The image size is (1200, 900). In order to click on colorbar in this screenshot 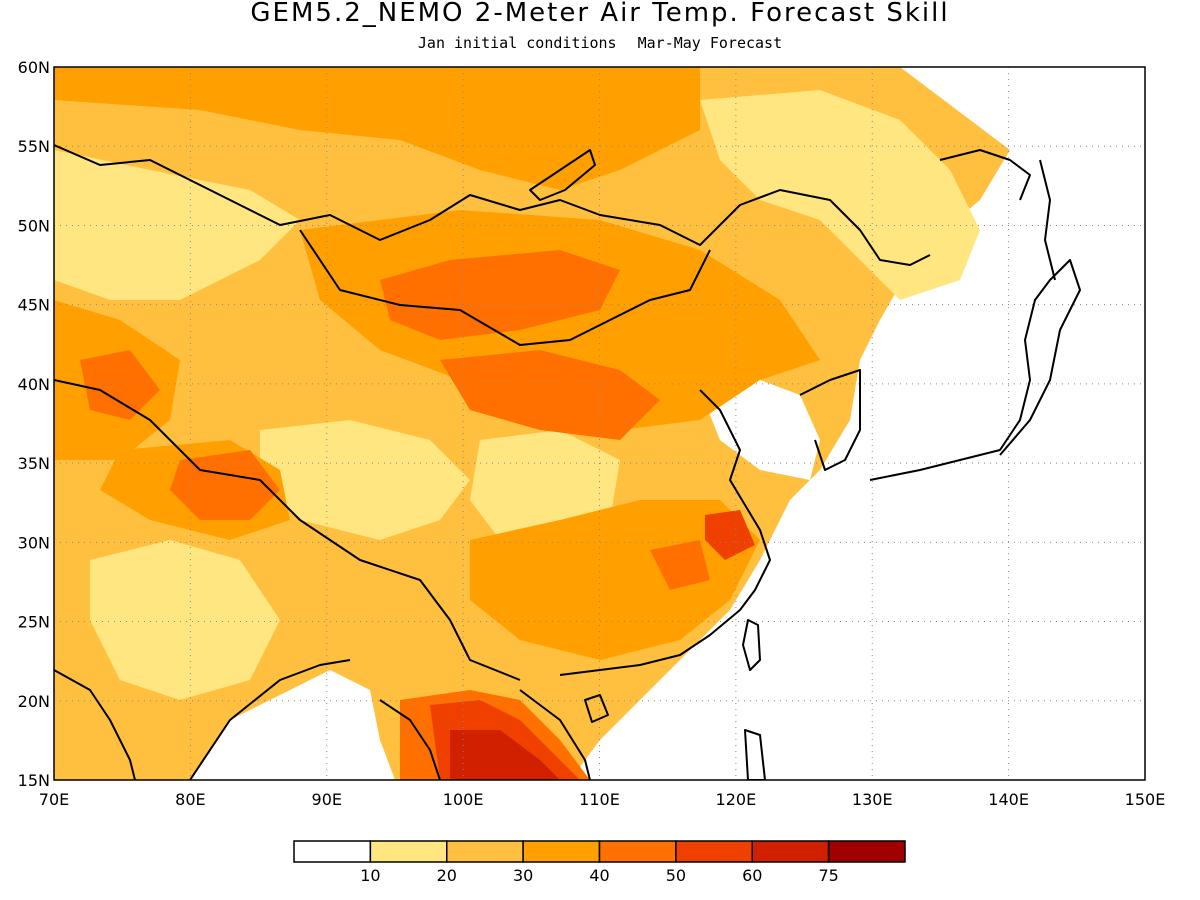, I will do `click(599, 851)`.